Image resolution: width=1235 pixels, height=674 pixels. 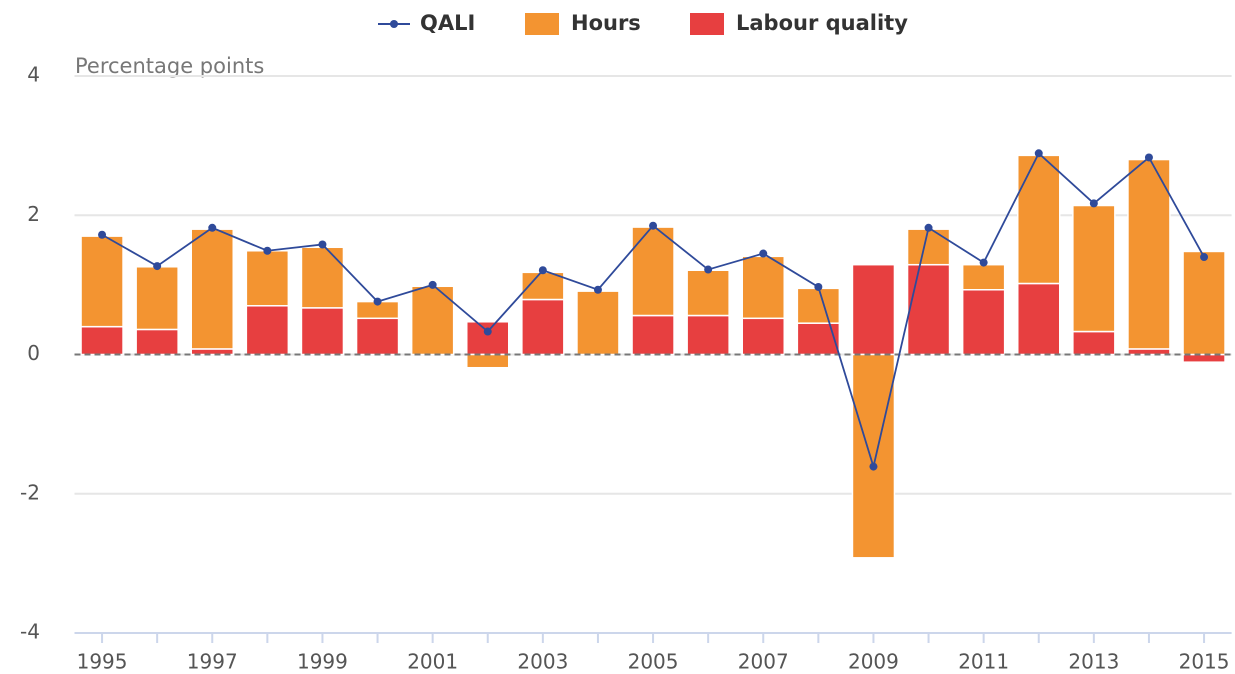 What do you see at coordinates (322, 662) in the screenshot?
I see `x-tick-label: 1999` at bounding box center [322, 662].